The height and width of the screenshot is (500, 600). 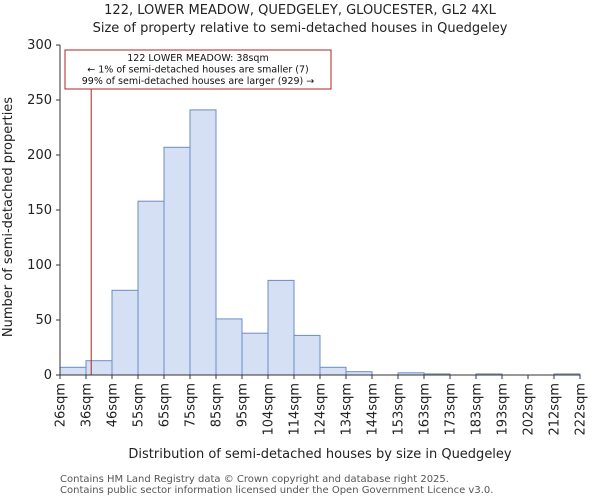 I want to click on y-axis-label: Number of semi-detached properties, so click(x=8, y=217).